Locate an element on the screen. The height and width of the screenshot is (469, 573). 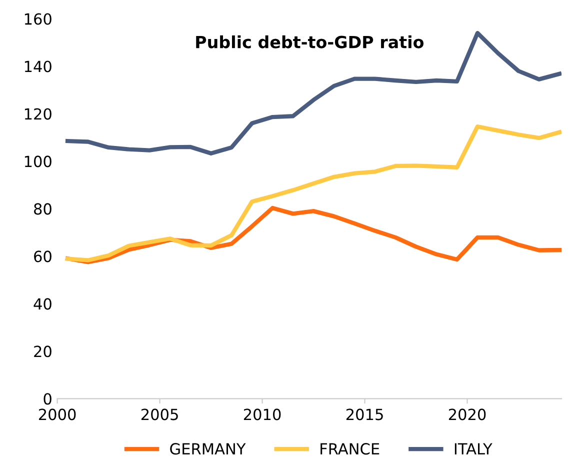
text: Public debt-to-GDP ratio is located at coordinates (310, 41).